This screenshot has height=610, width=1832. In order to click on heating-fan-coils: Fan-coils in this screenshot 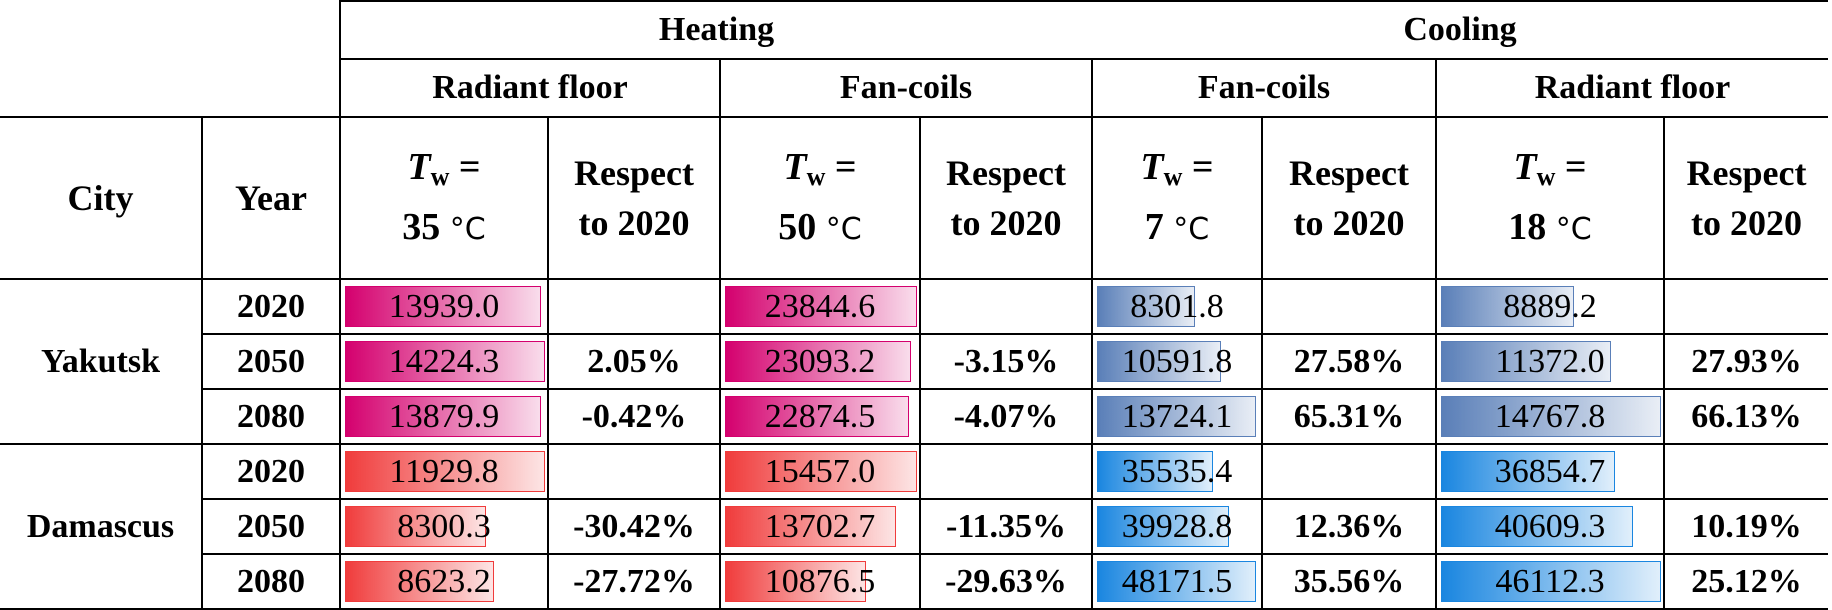, I will do `click(905, 87)`.